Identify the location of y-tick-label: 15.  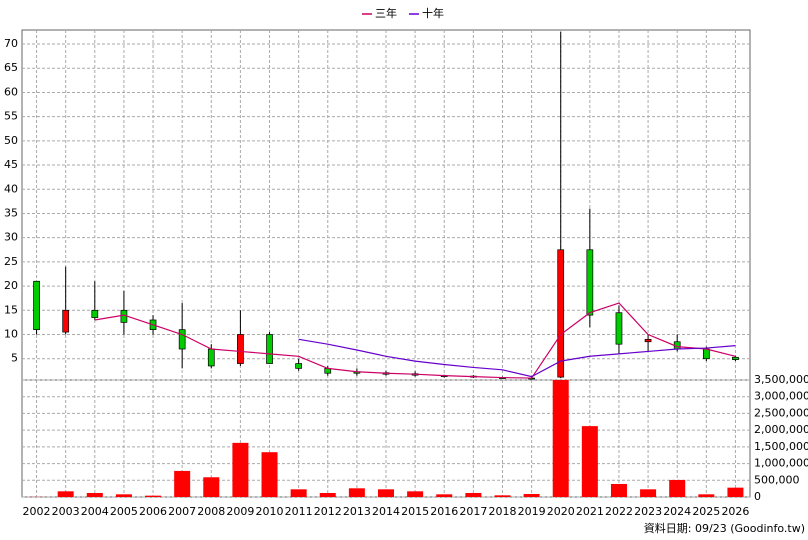
(11, 309).